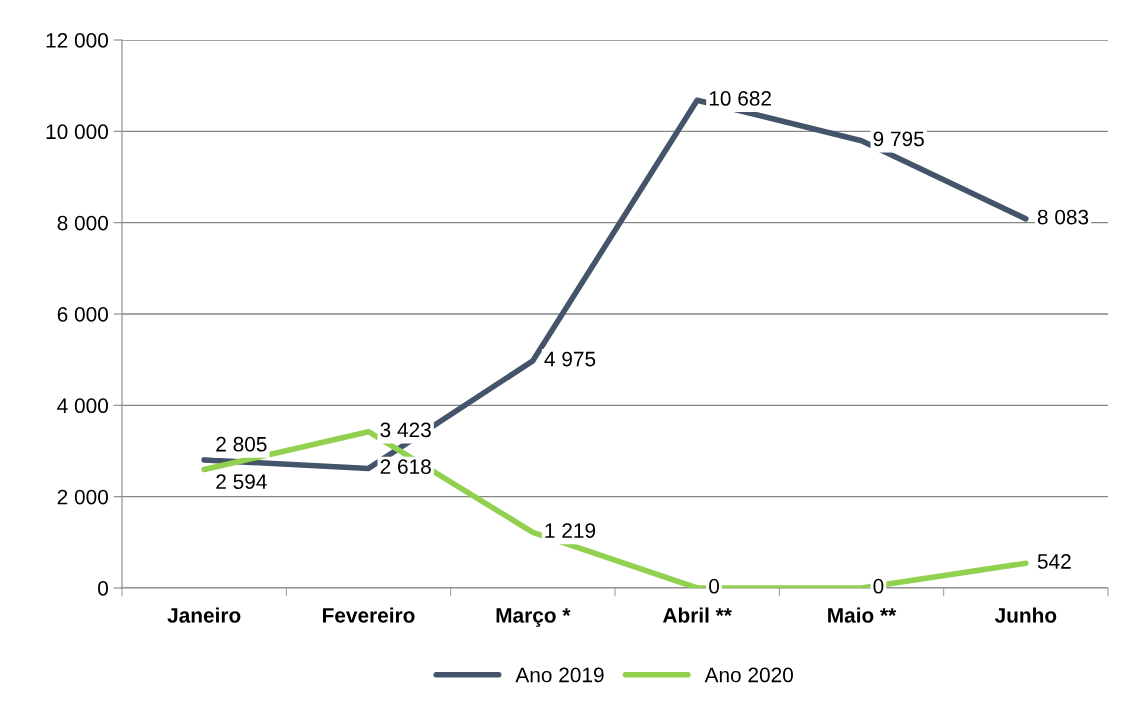  What do you see at coordinates (405, 467) in the screenshot?
I see `data-label: 2 618` at bounding box center [405, 467].